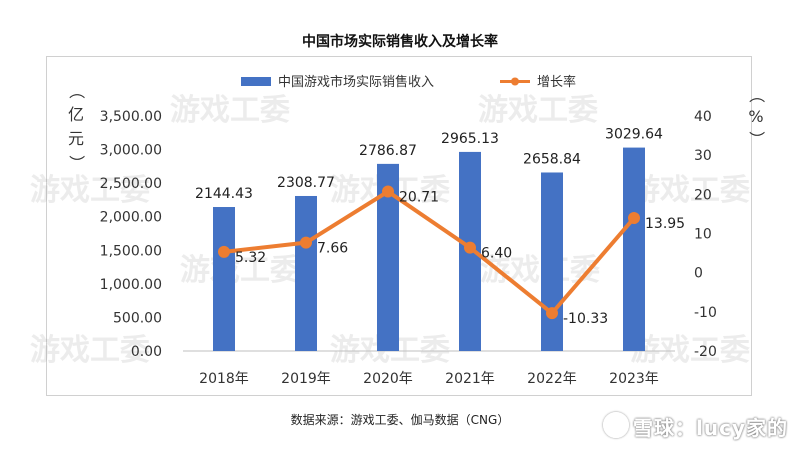 The height and width of the screenshot is (451, 800). I want to click on right-tick-label: -20, so click(705, 352).